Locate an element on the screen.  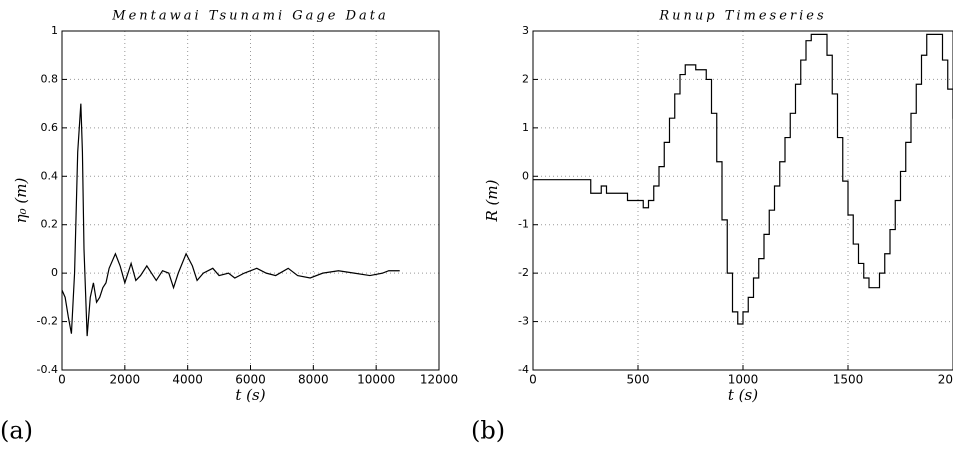
y-tick-label: 0.2 is located at coordinates (50, 224).